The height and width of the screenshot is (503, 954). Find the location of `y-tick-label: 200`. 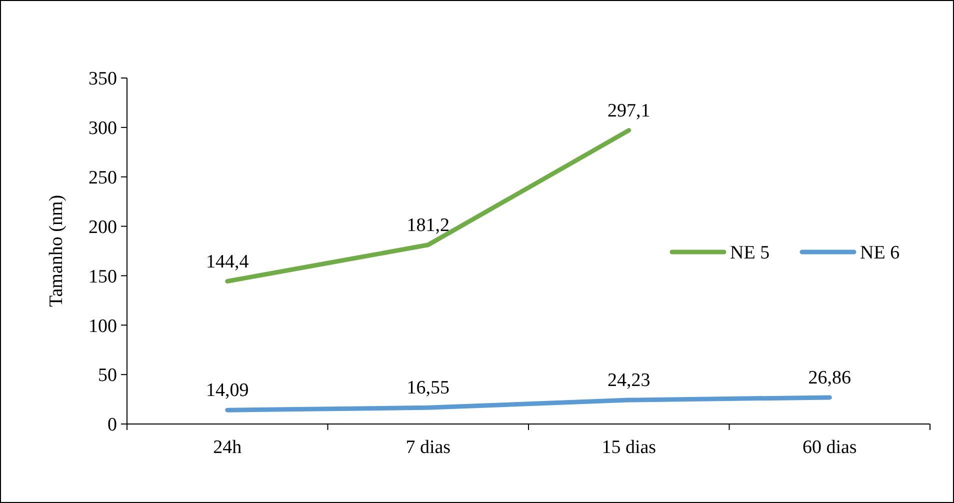

y-tick-label: 200 is located at coordinates (102, 227).